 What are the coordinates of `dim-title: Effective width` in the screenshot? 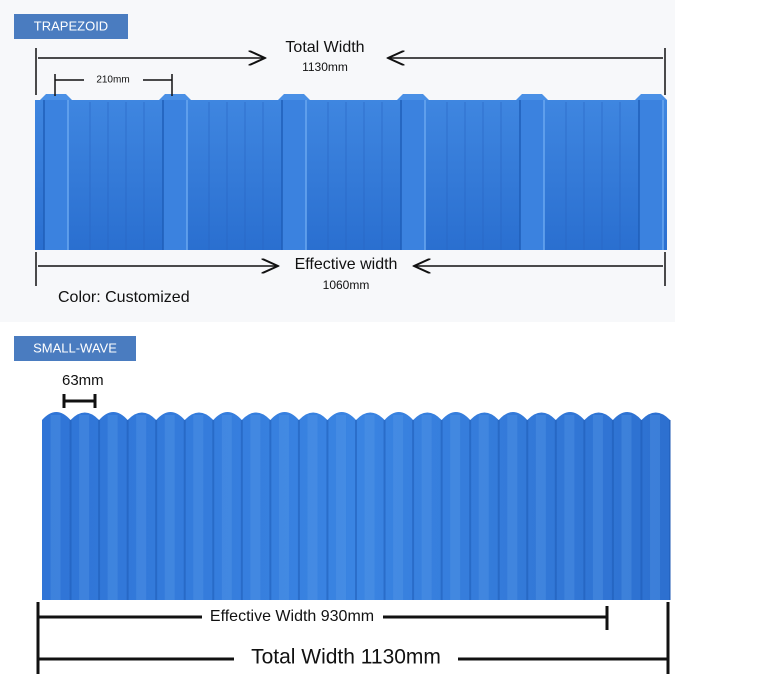 It's located at (346, 264).